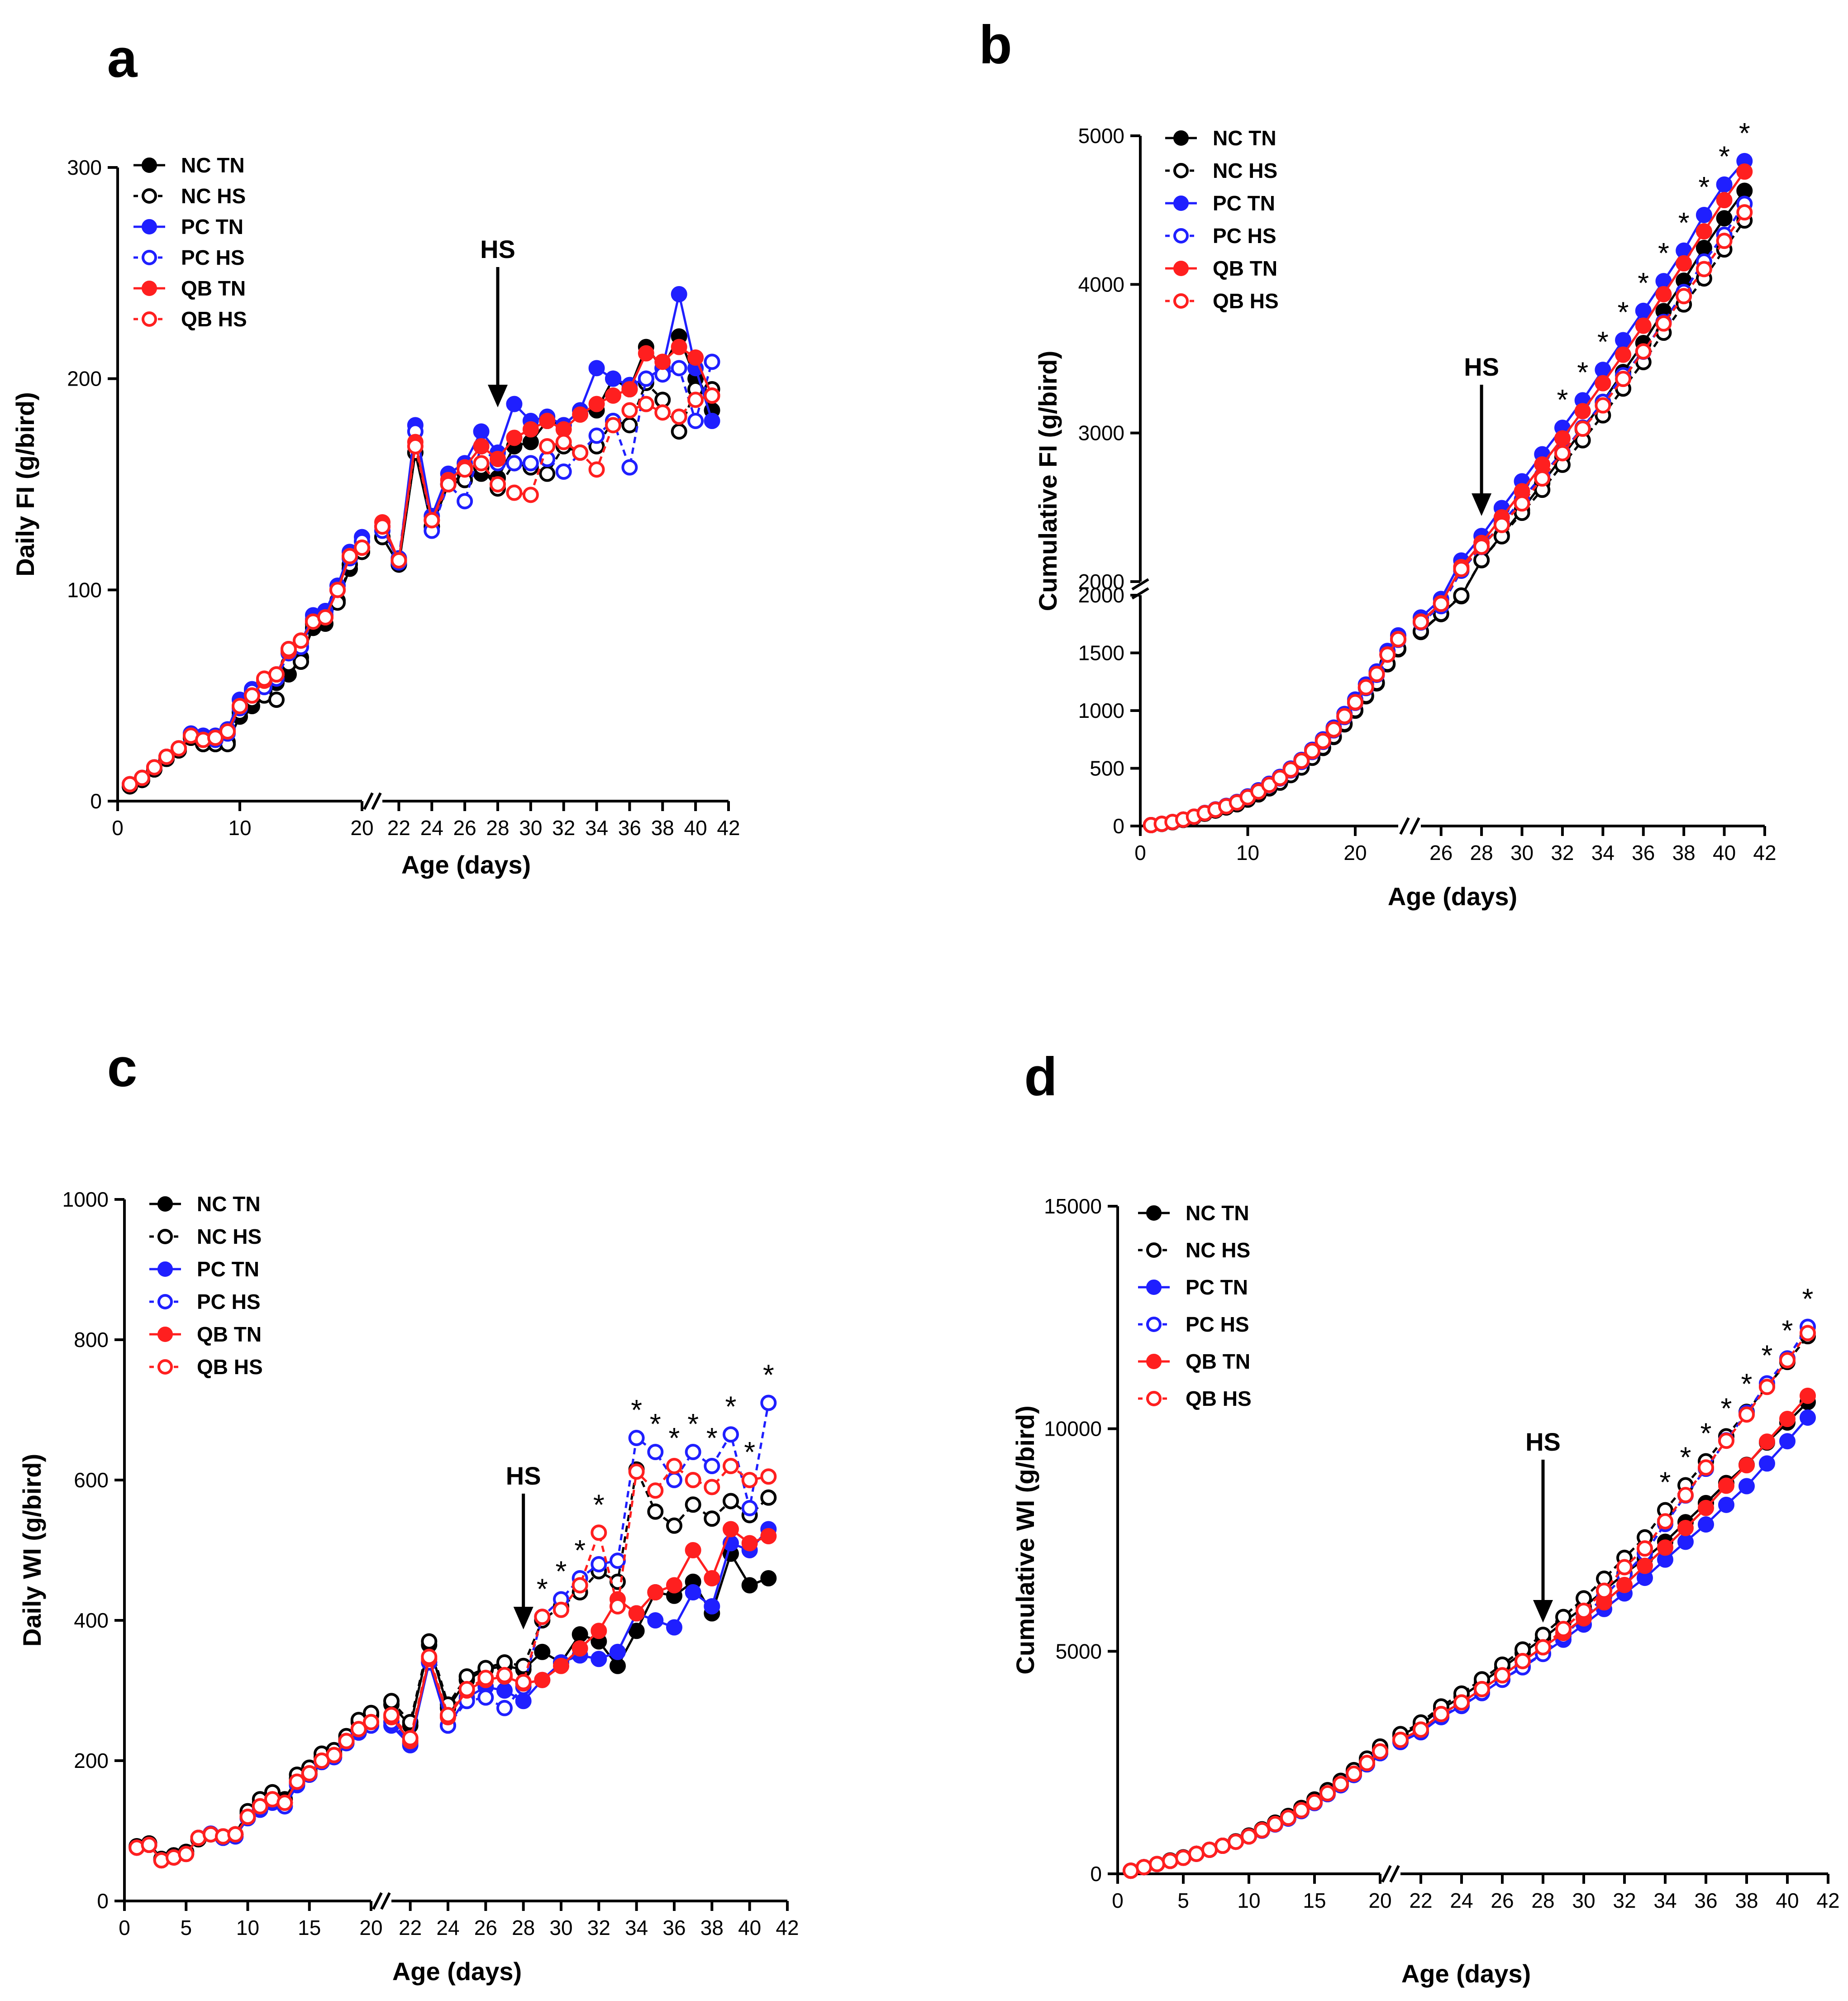 Image resolution: width=1848 pixels, height=2001 pixels. I want to click on panel-label: a, so click(122, 59).